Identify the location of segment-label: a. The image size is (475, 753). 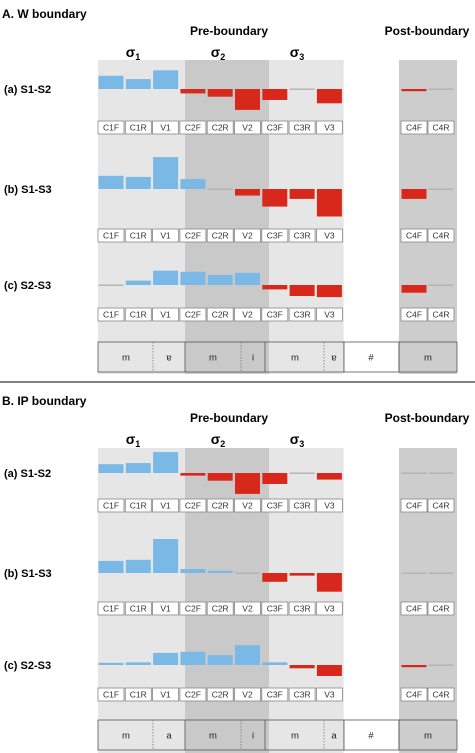
(169, 736).